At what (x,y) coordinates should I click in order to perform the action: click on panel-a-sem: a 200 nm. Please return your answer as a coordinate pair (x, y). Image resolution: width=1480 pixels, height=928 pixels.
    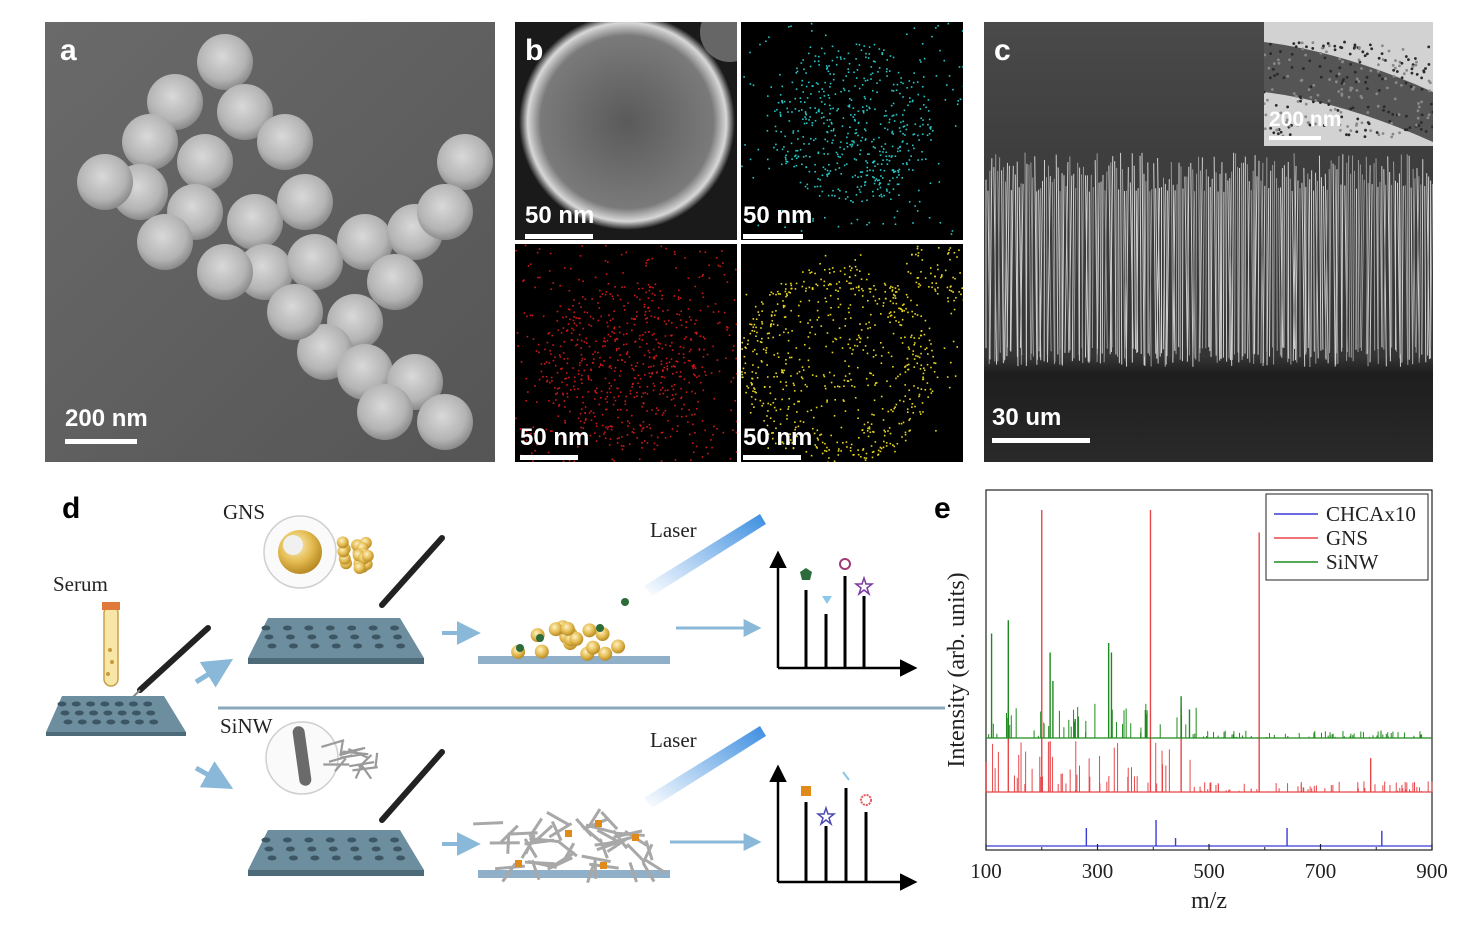
    Looking at the image, I should click on (270, 242).